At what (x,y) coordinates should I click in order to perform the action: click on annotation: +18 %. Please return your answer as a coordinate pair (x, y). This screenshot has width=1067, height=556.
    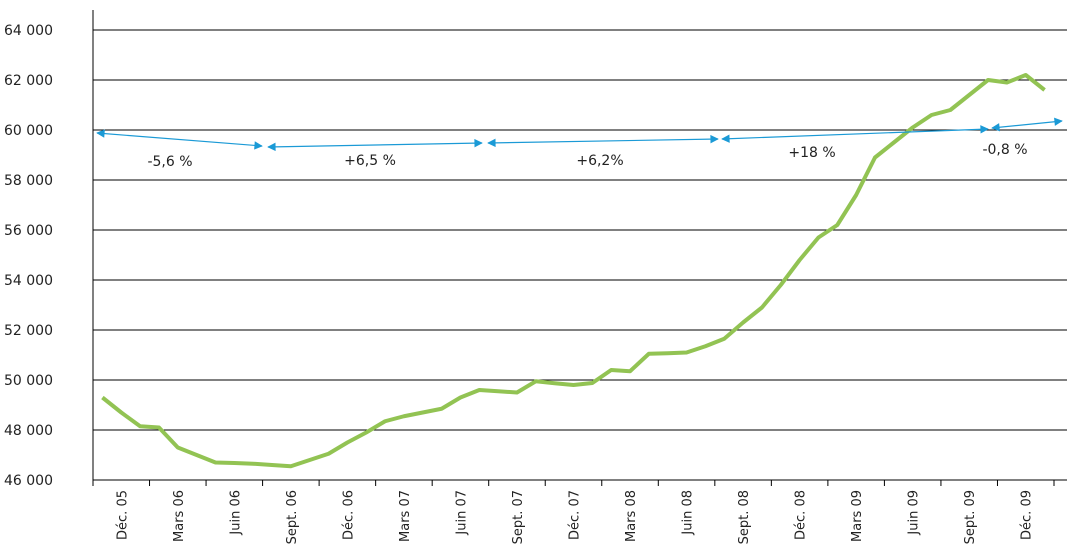
    Looking at the image, I should click on (811, 153).